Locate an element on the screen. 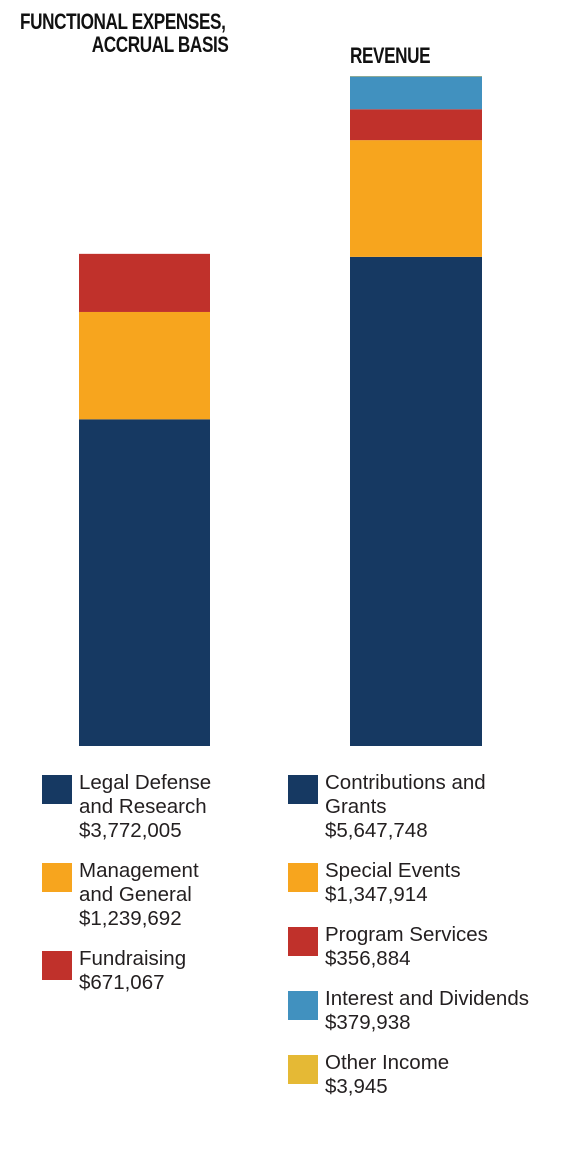 The height and width of the screenshot is (1149, 569). legend-value-interest: $379,938 is located at coordinates (368, 1022).